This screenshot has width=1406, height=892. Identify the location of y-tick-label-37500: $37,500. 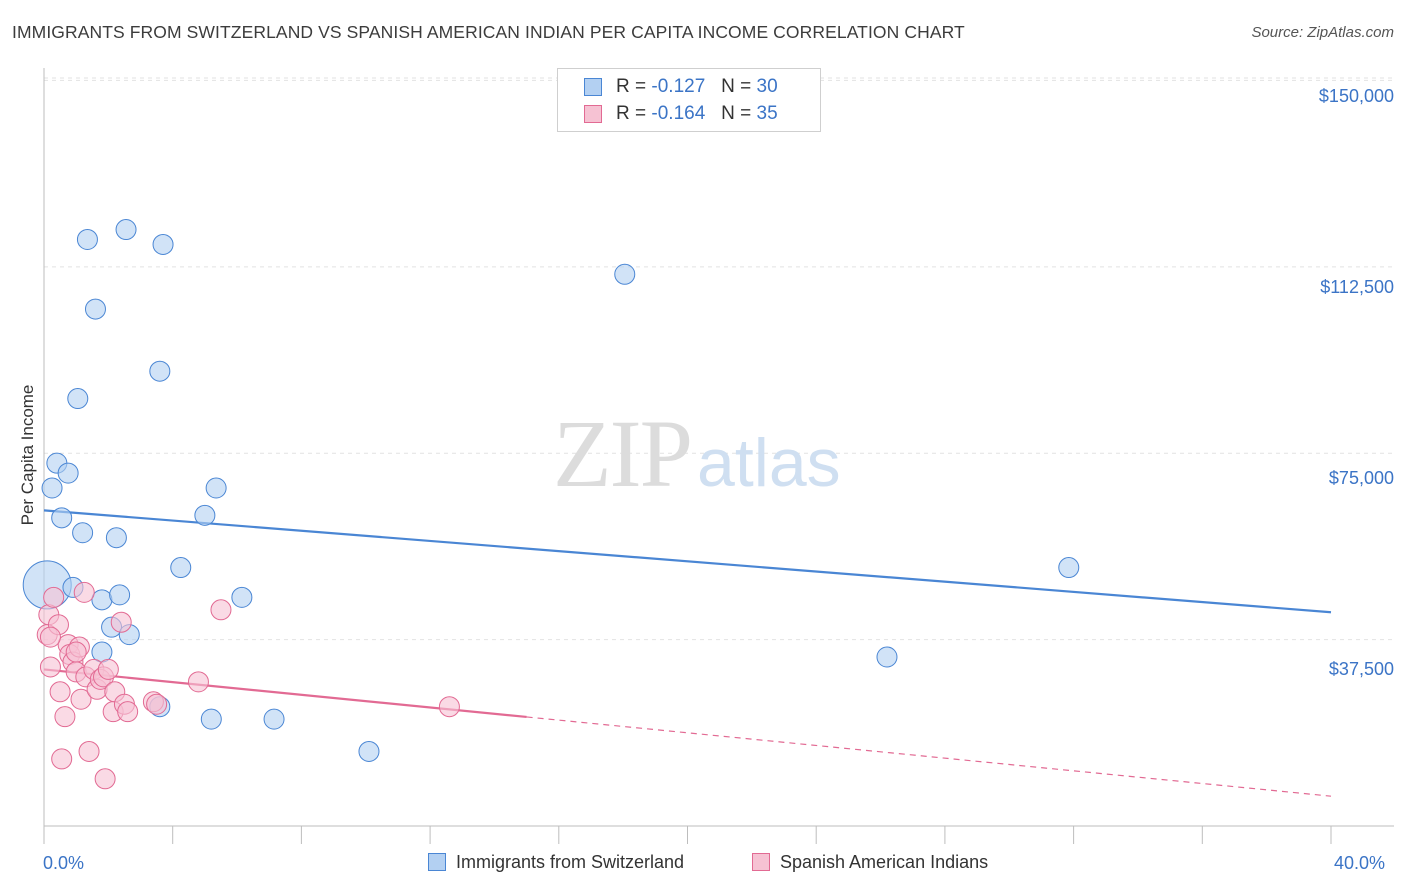
(1361, 669).